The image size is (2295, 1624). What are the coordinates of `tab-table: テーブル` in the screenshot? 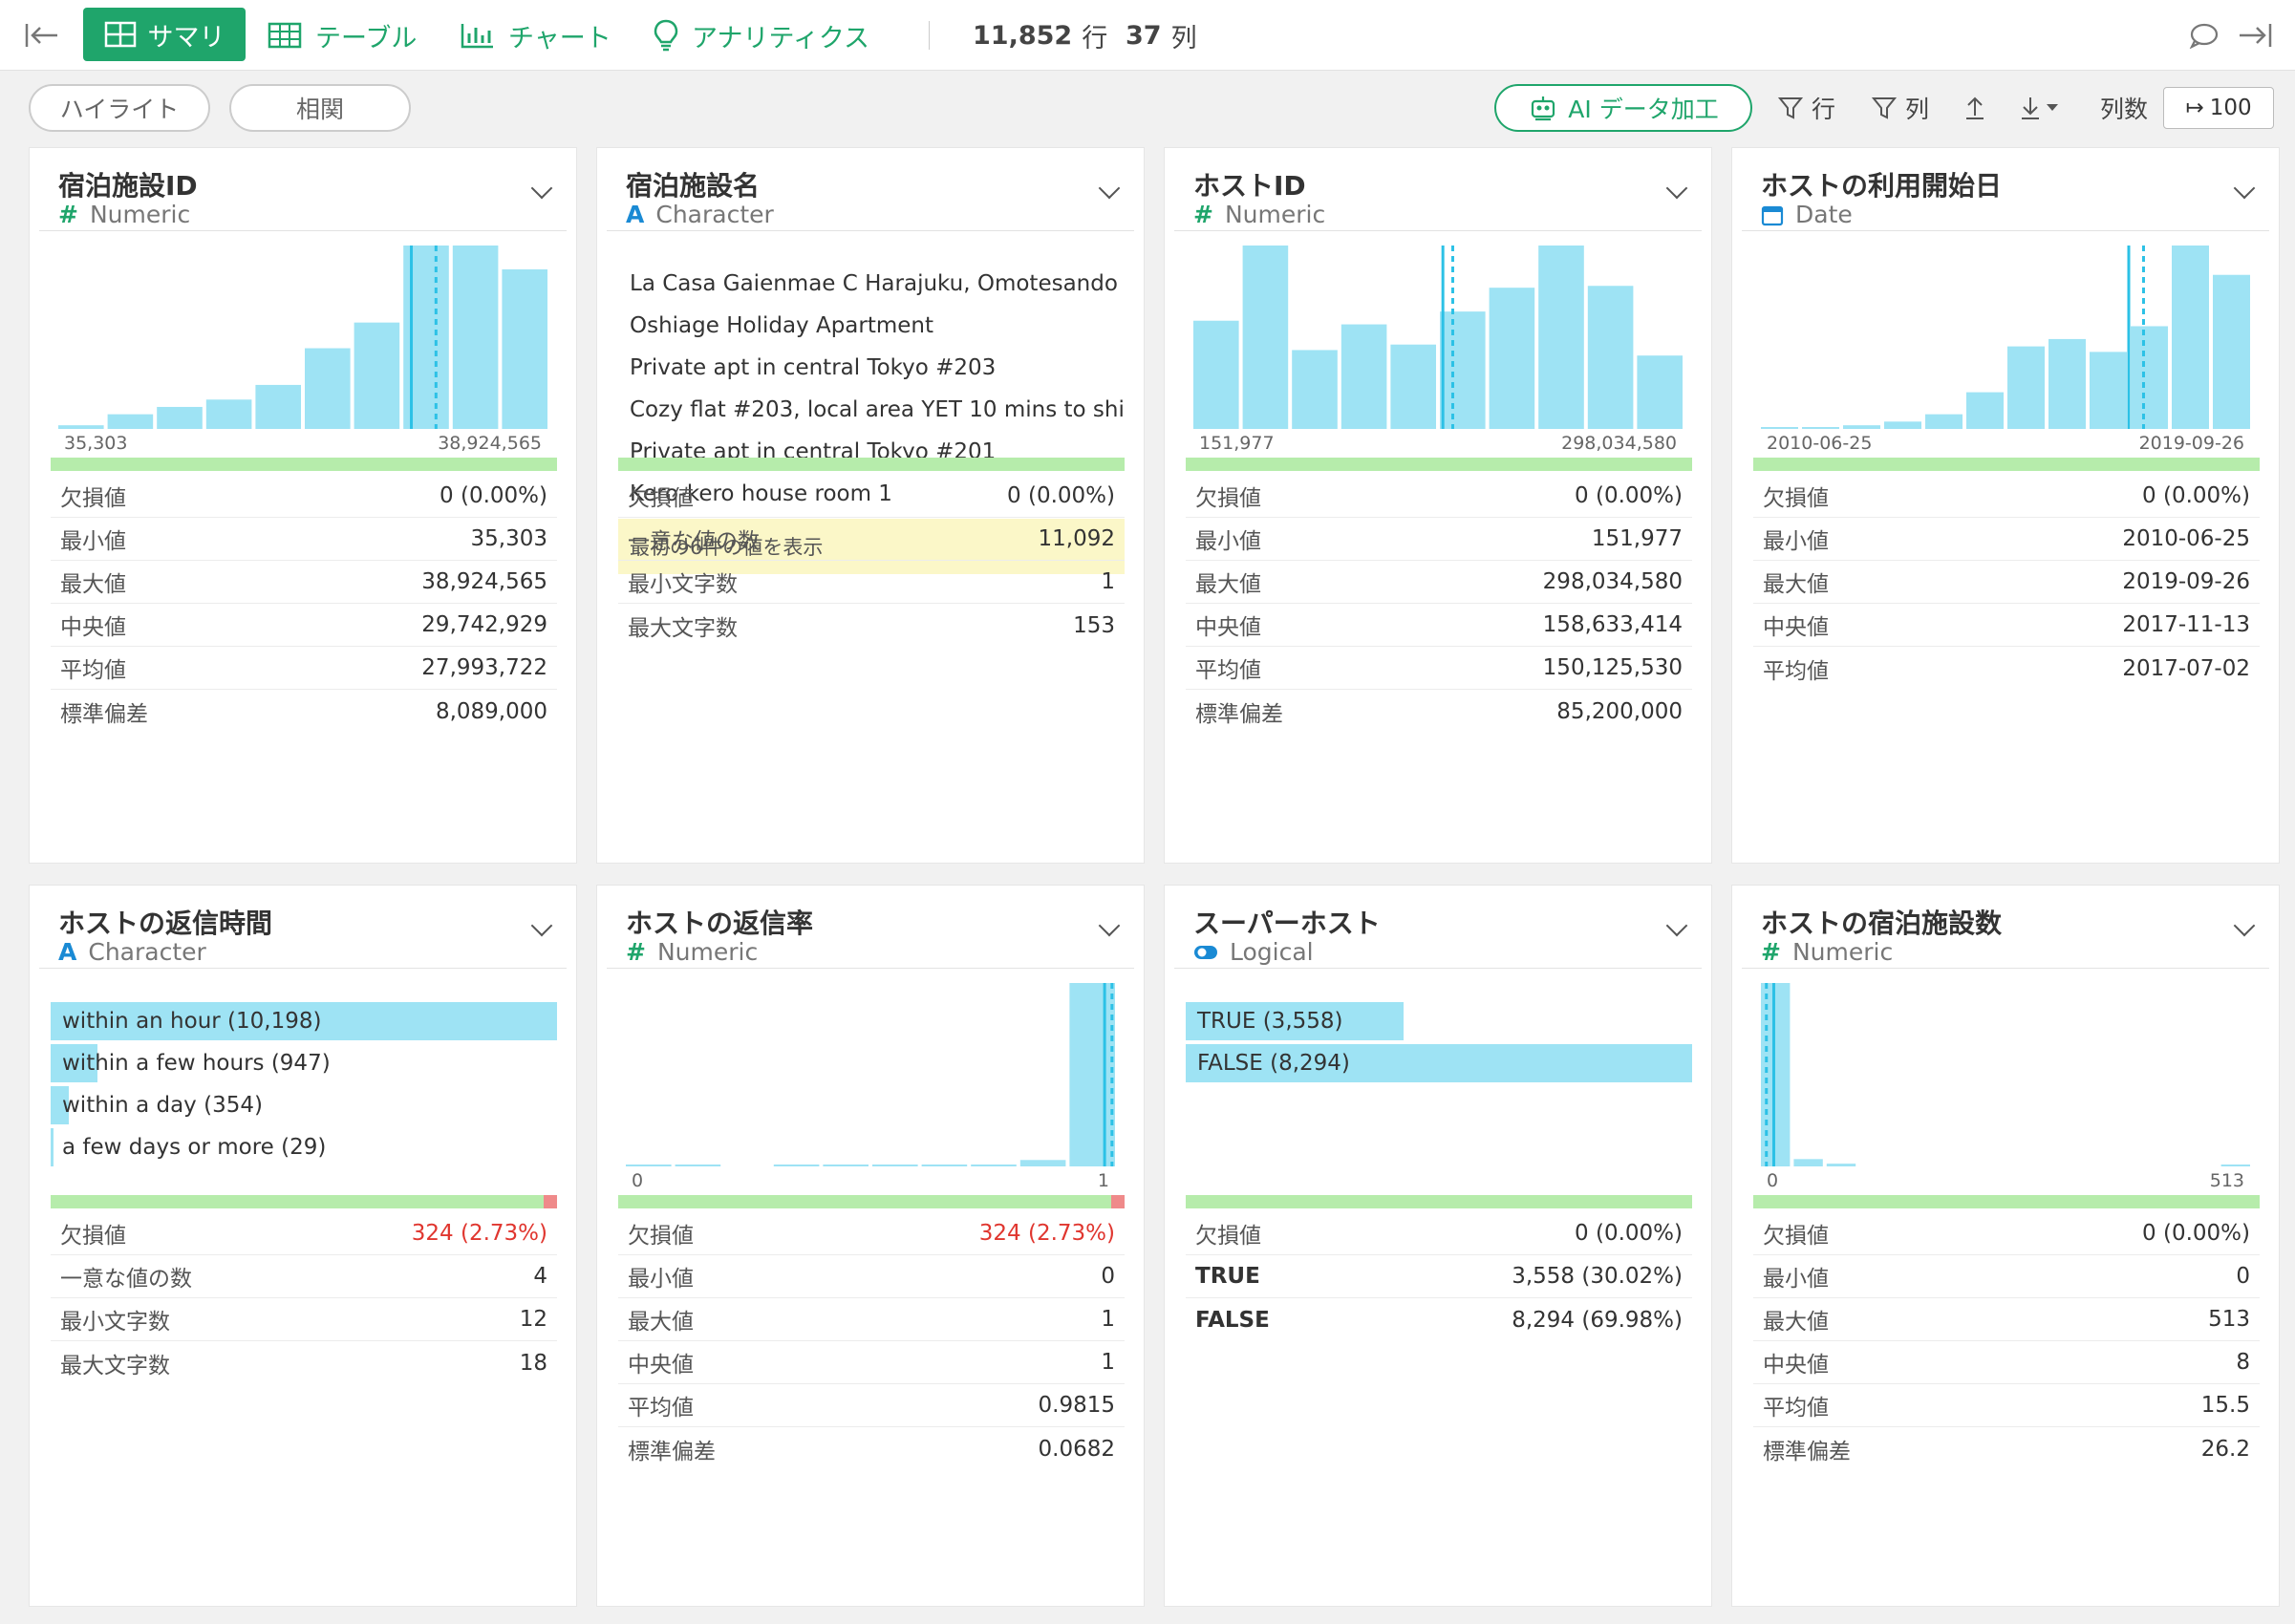 It's located at (342, 36).